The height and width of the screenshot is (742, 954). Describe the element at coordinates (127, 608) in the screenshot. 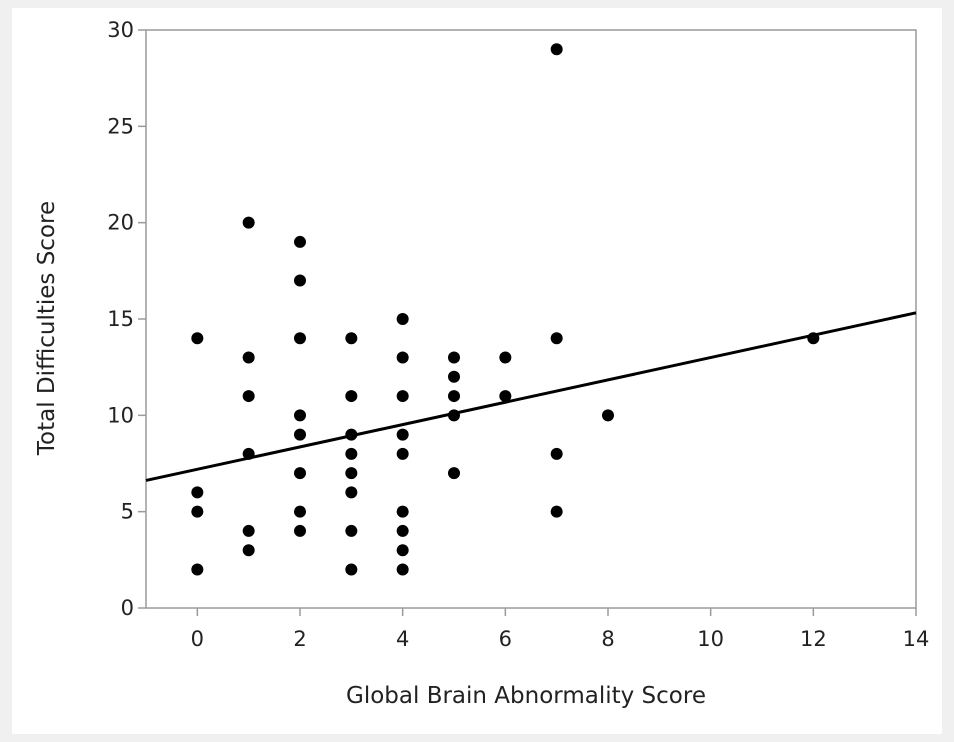

I see `y-tick-label: 0` at that location.